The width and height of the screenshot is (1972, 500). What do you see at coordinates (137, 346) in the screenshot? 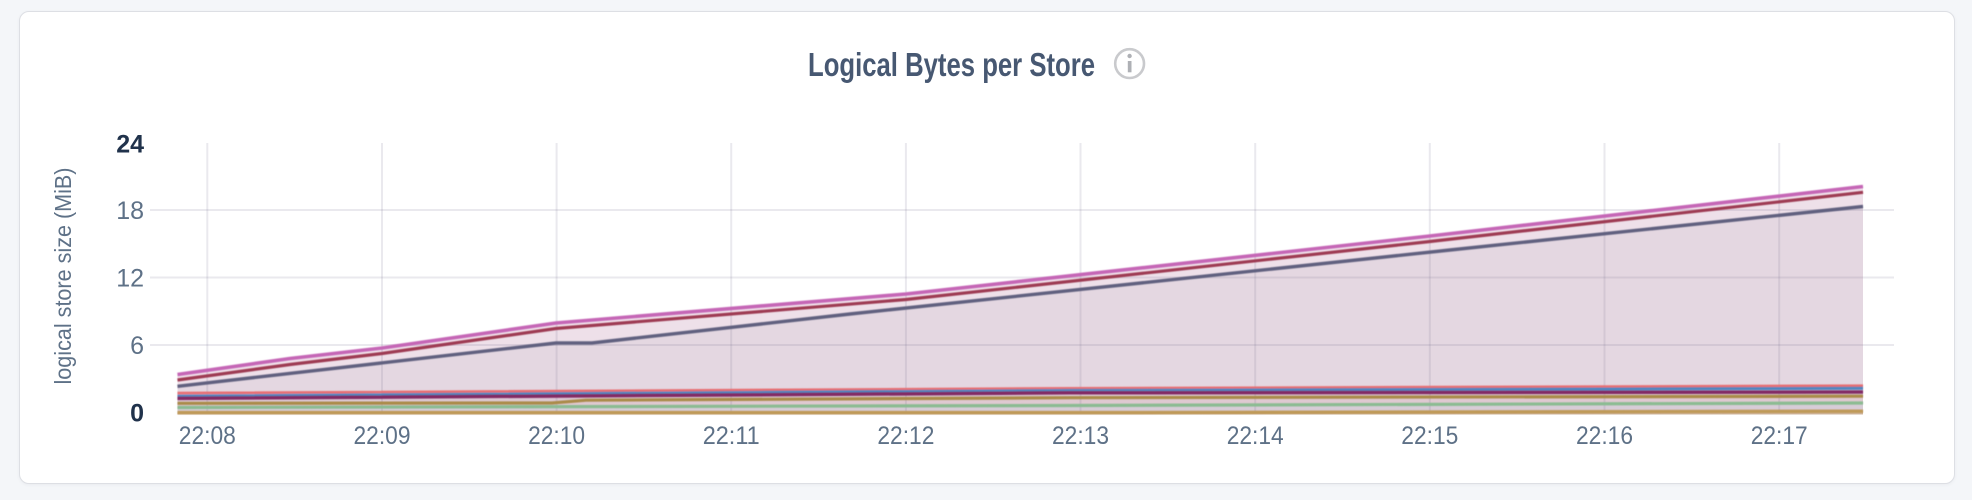
I see `svg-text: 6` at bounding box center [137, 346].